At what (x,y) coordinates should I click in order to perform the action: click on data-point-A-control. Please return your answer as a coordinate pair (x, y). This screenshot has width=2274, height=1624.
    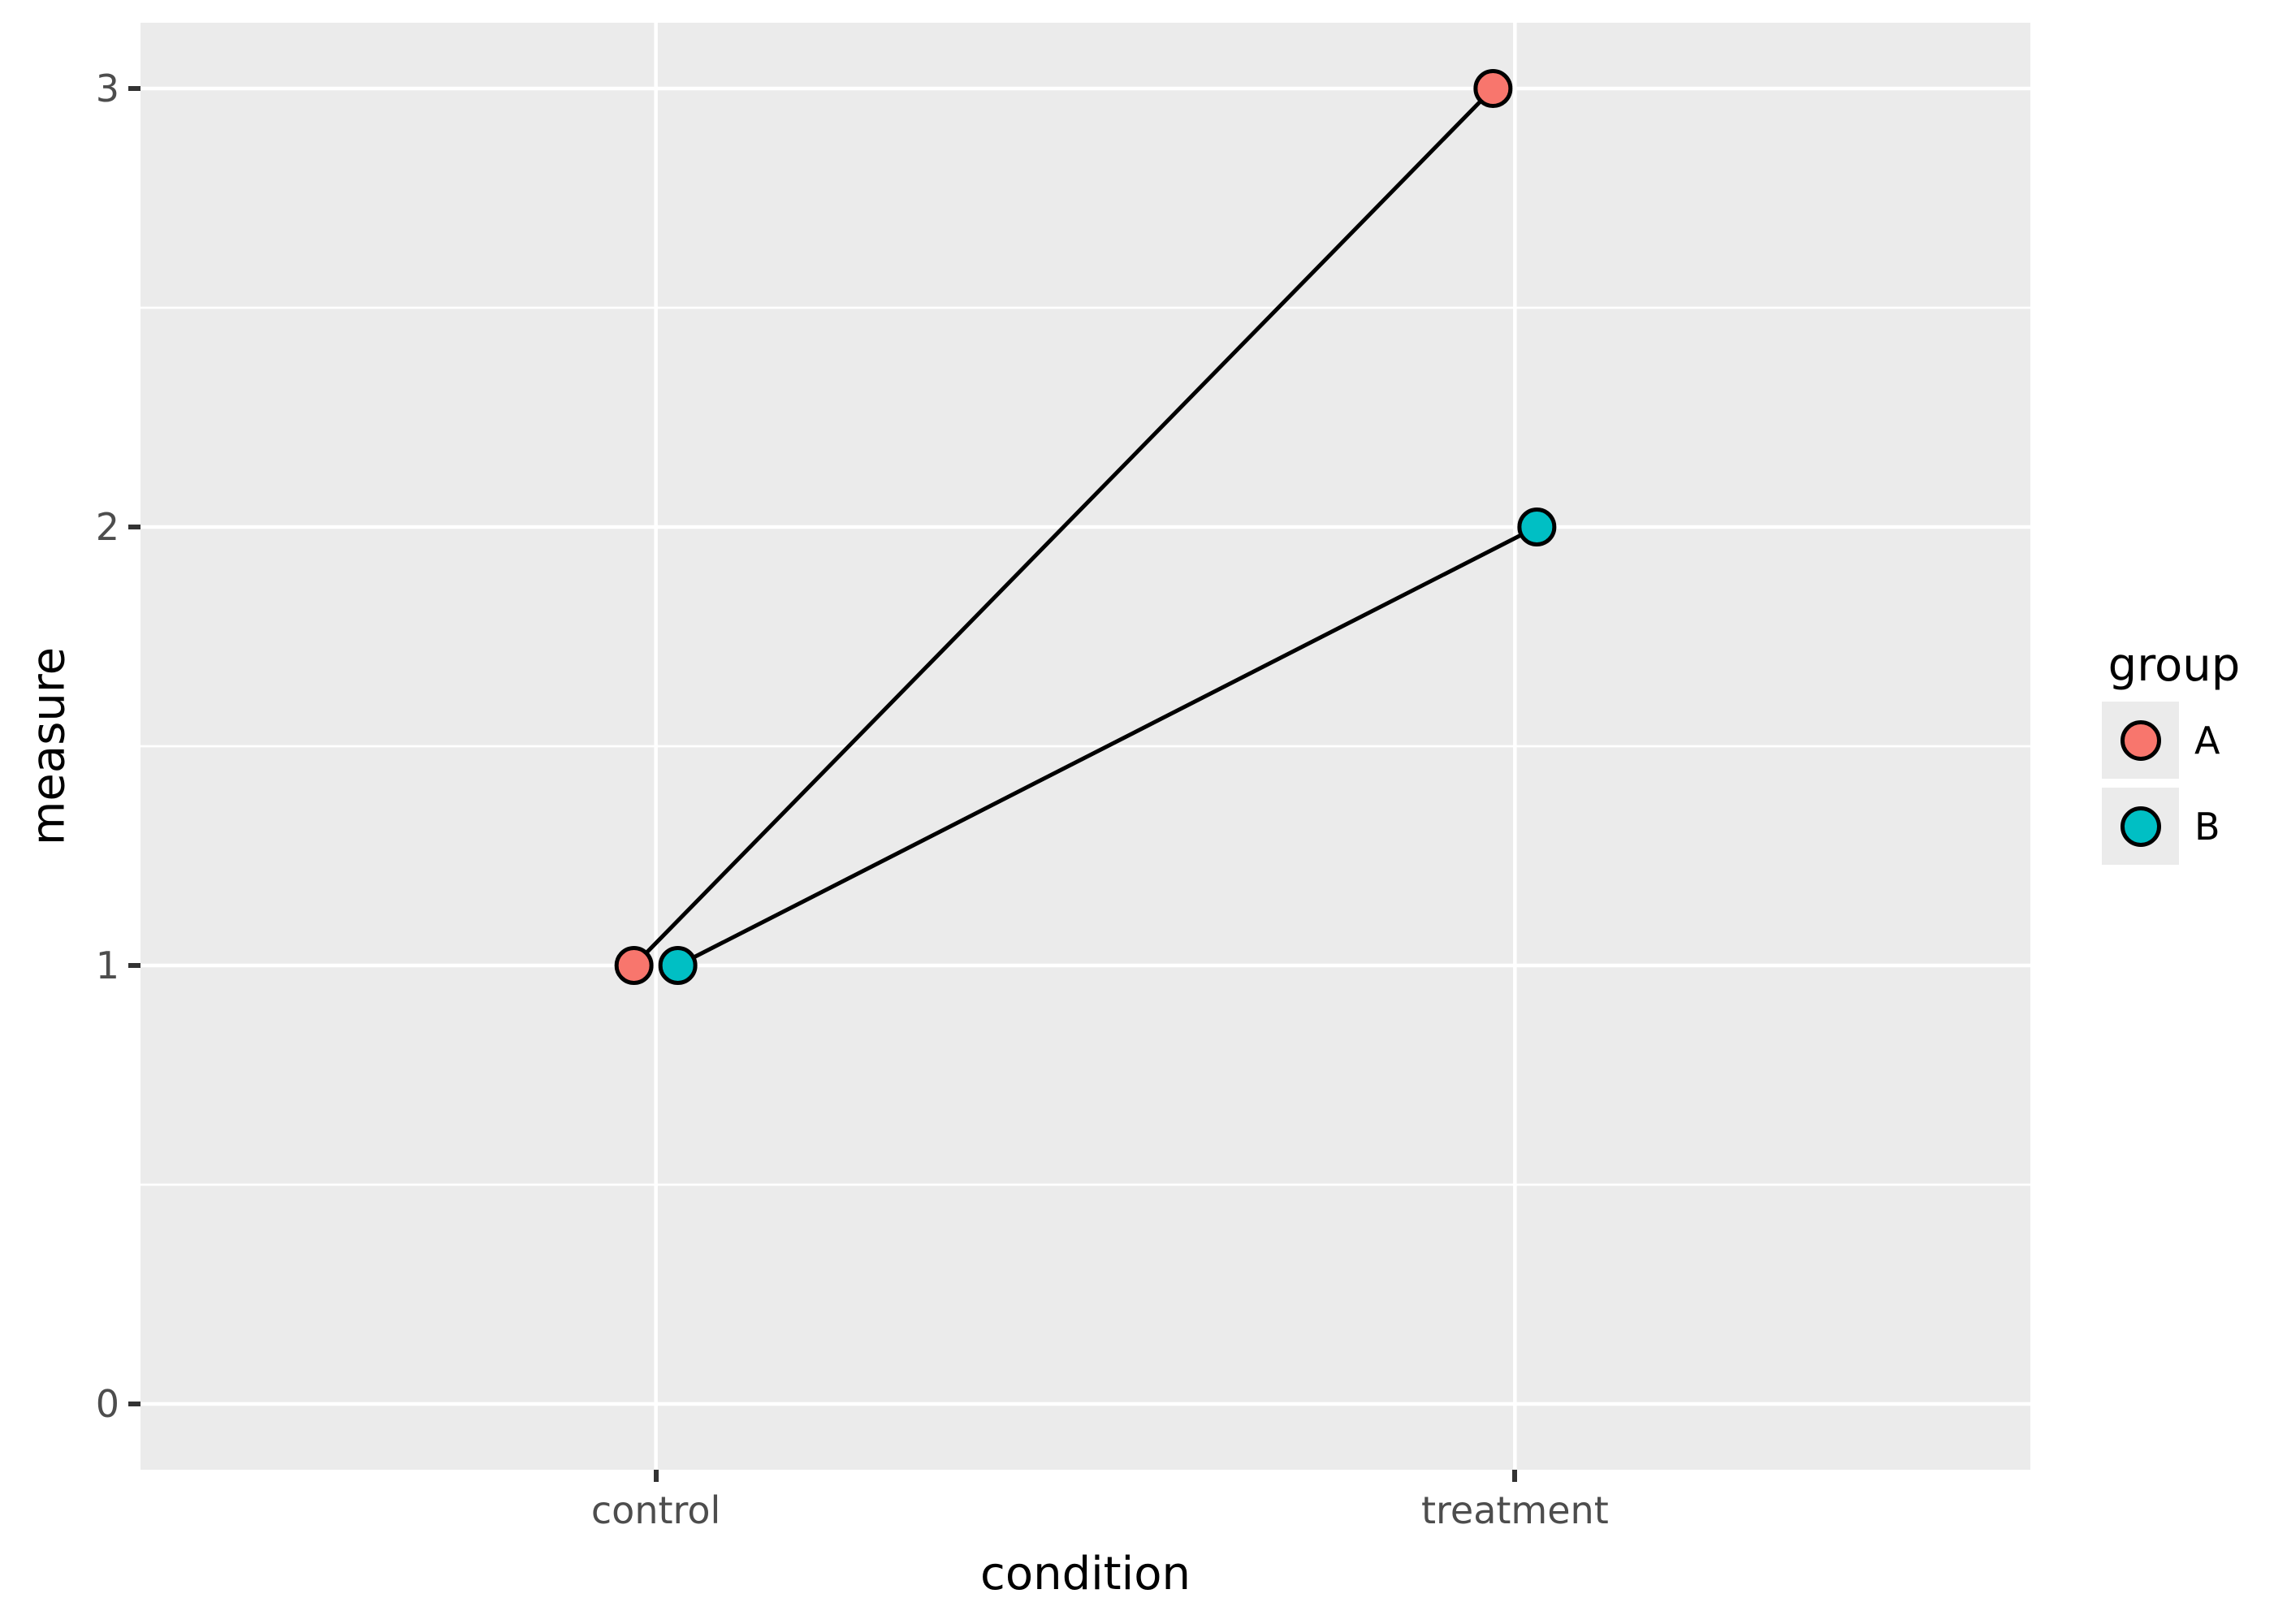
    Looking at the image, I should click on (634, 965).